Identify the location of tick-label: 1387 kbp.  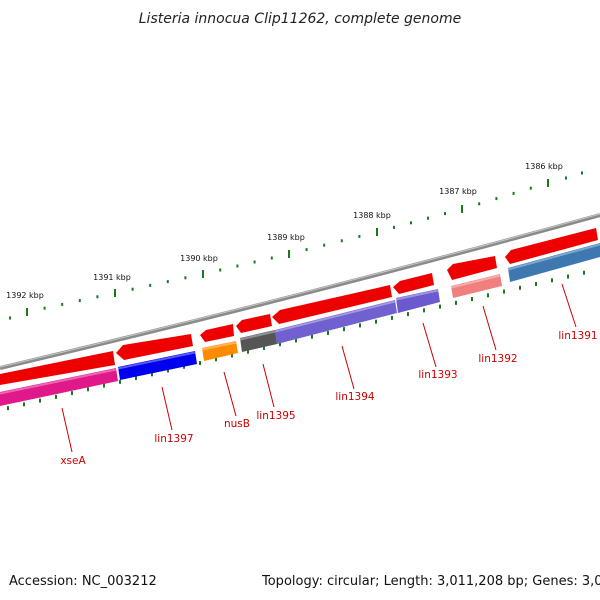
(458, 191).